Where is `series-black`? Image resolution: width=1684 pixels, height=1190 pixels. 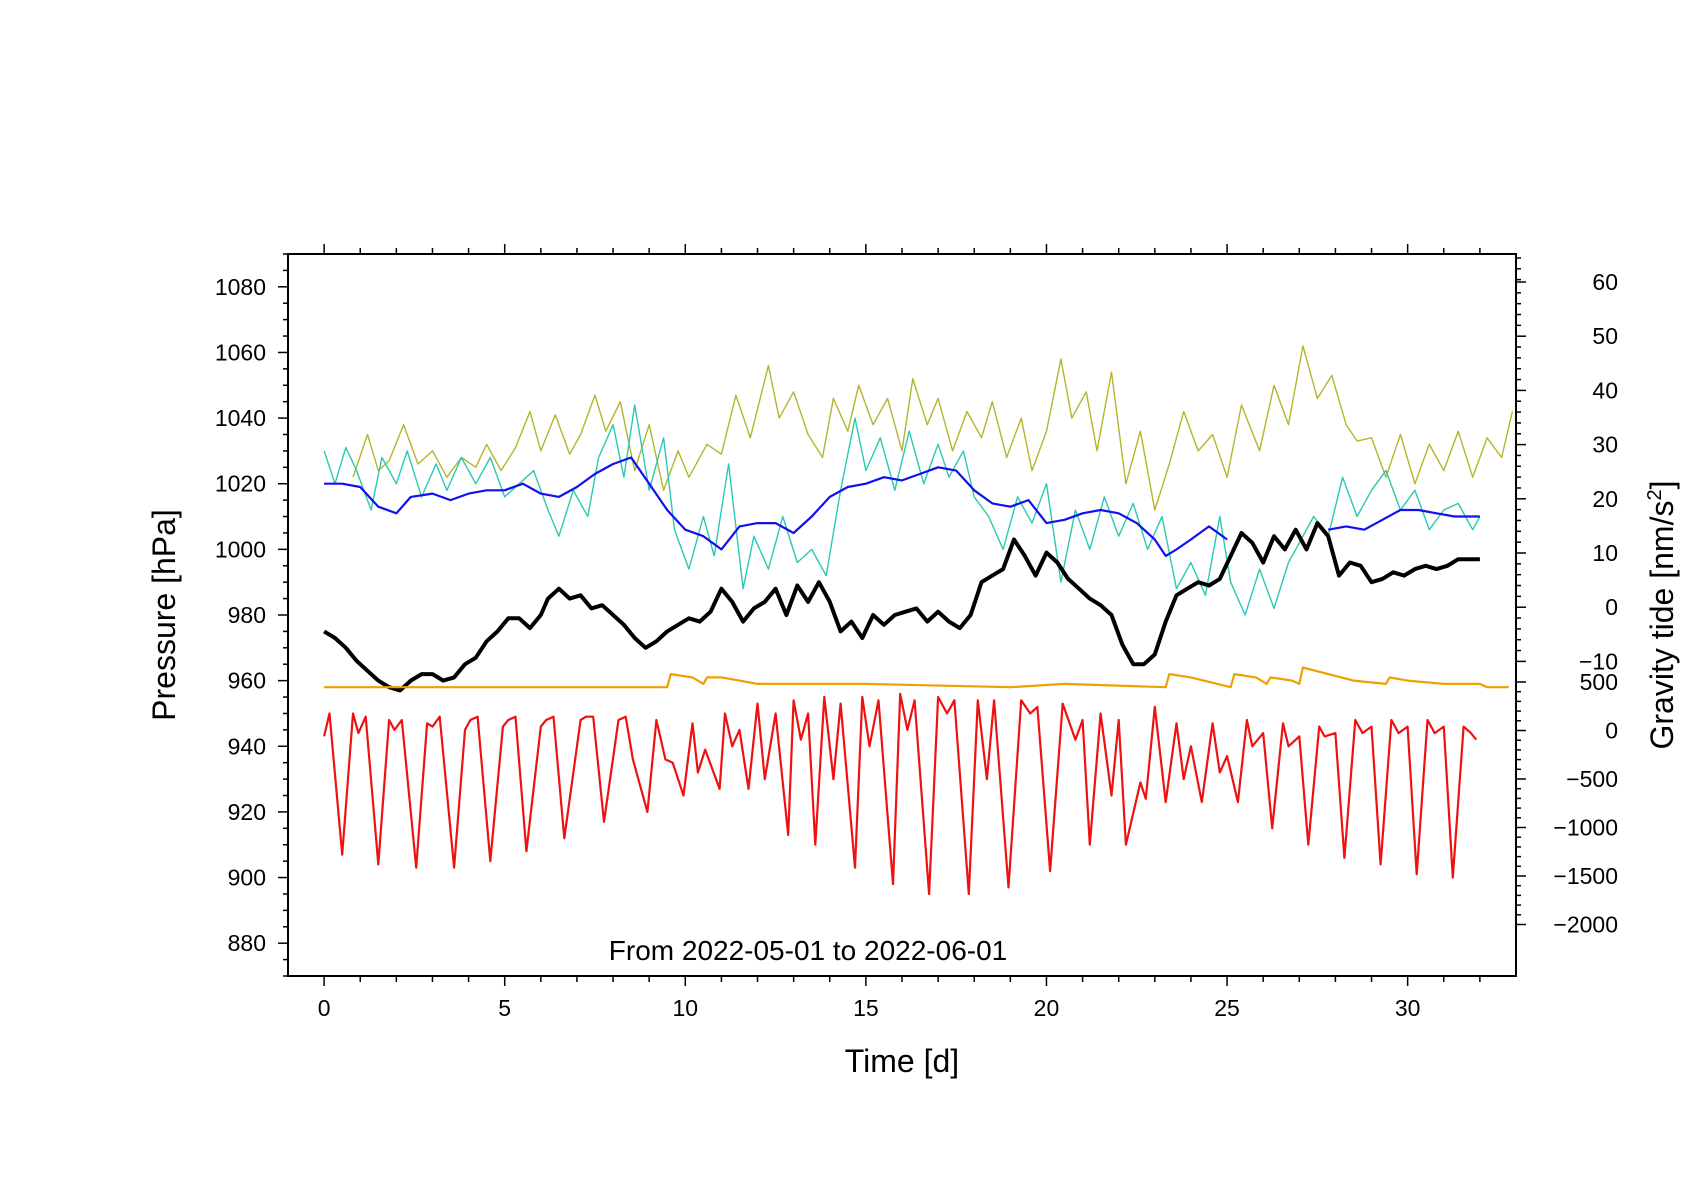
series-black is located at coordinates (901, 607).